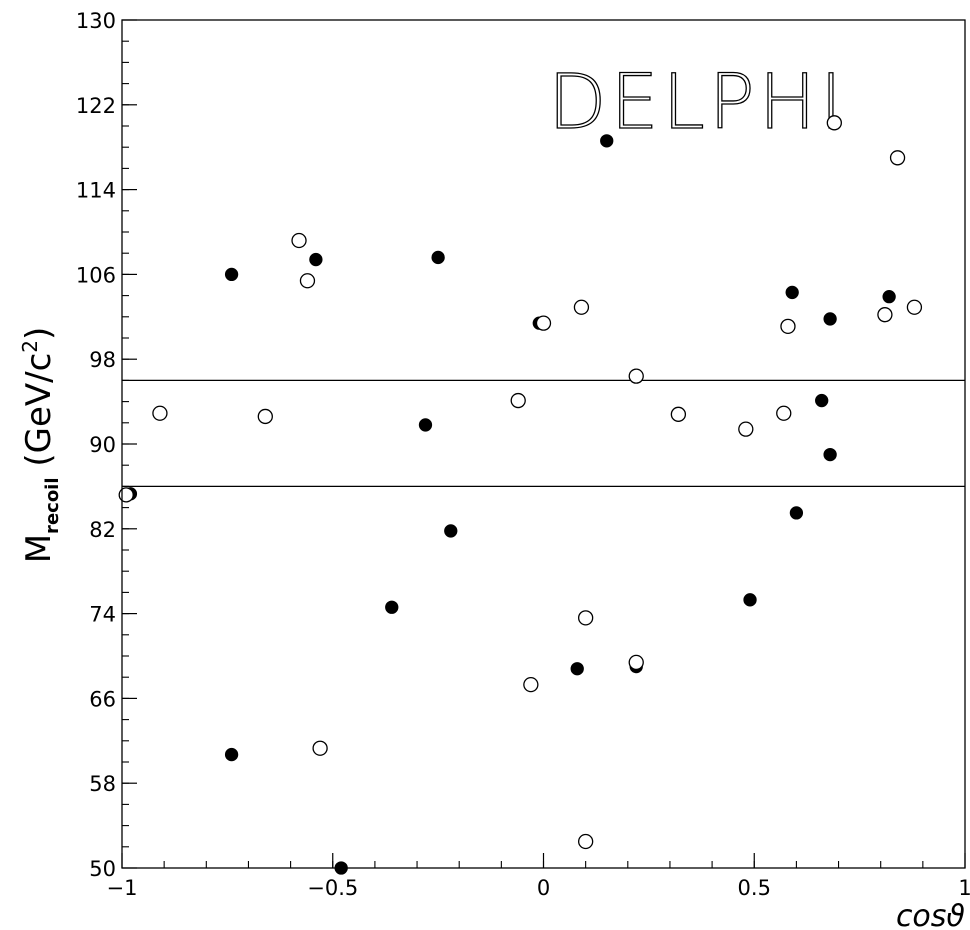  I want to click on reference-lines, so click(543, 433).